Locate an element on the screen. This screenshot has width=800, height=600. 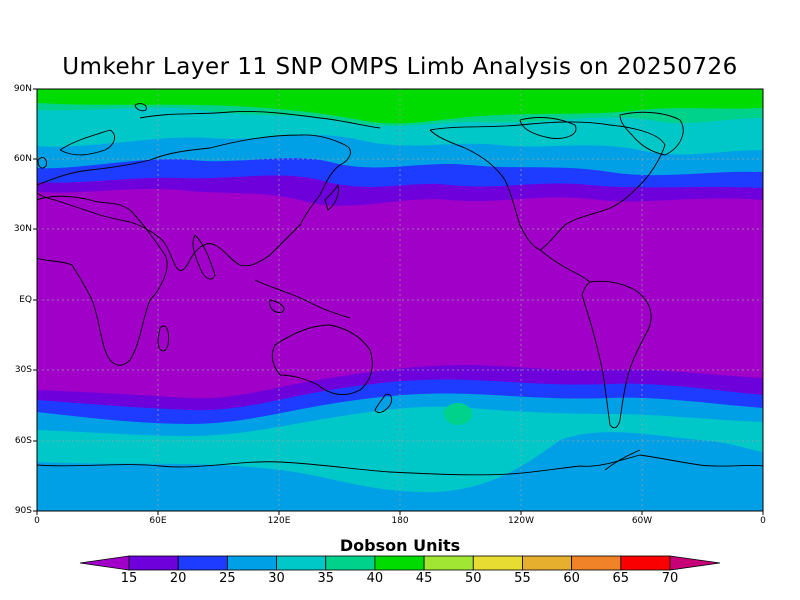
colorbar-tick-label: 20 is located at coordinates (178, 578).